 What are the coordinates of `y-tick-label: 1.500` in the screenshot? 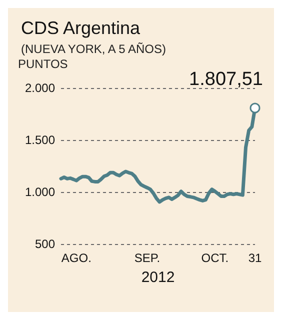 It's located at (40, 140).